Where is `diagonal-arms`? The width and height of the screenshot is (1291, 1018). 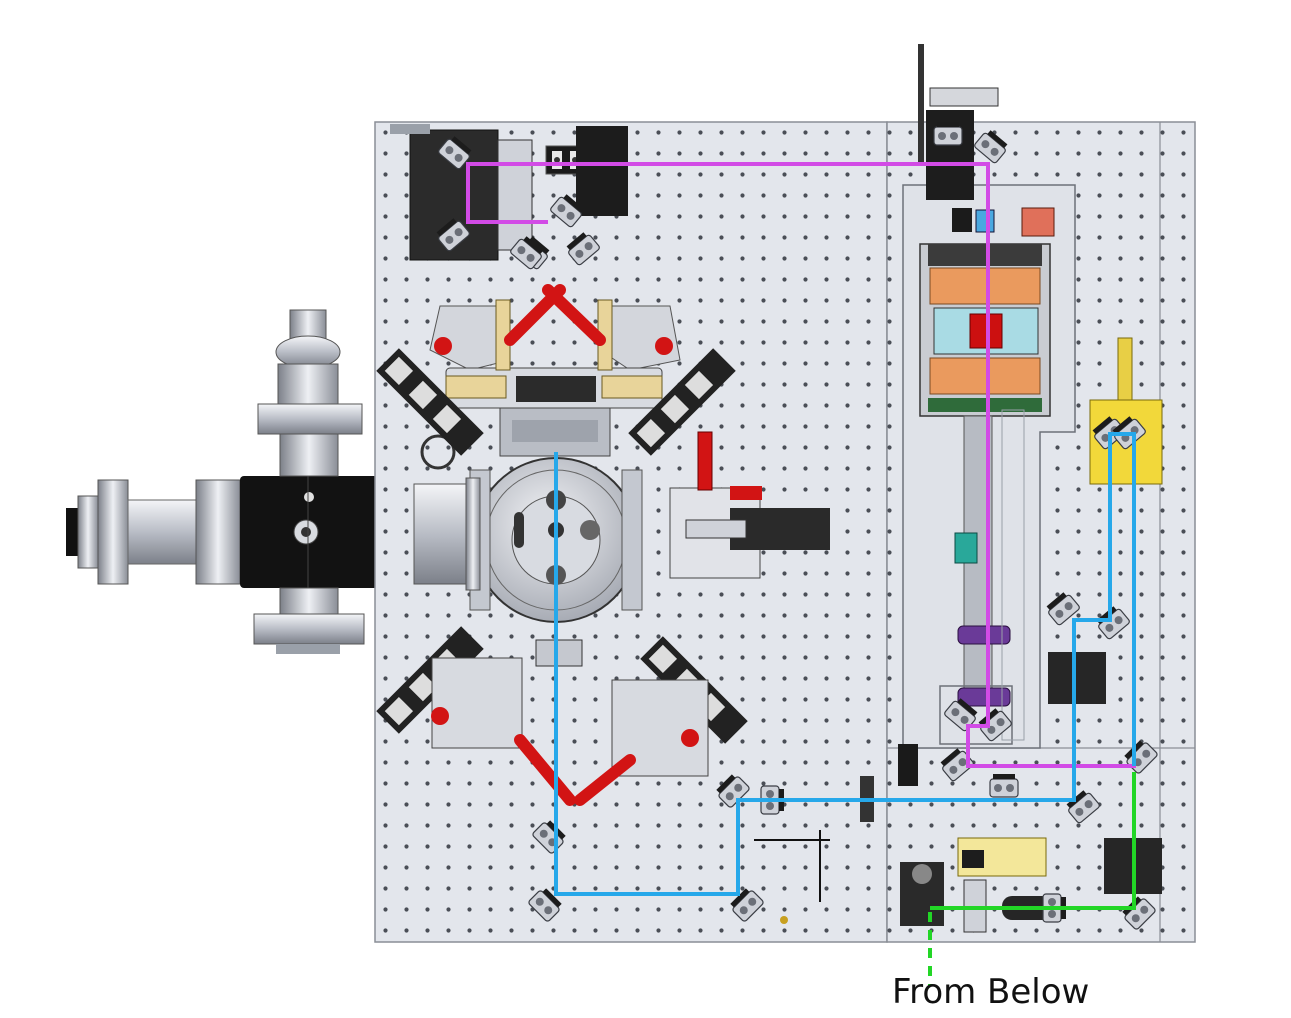 diagonal-arms is located at coordinates (562, 546).